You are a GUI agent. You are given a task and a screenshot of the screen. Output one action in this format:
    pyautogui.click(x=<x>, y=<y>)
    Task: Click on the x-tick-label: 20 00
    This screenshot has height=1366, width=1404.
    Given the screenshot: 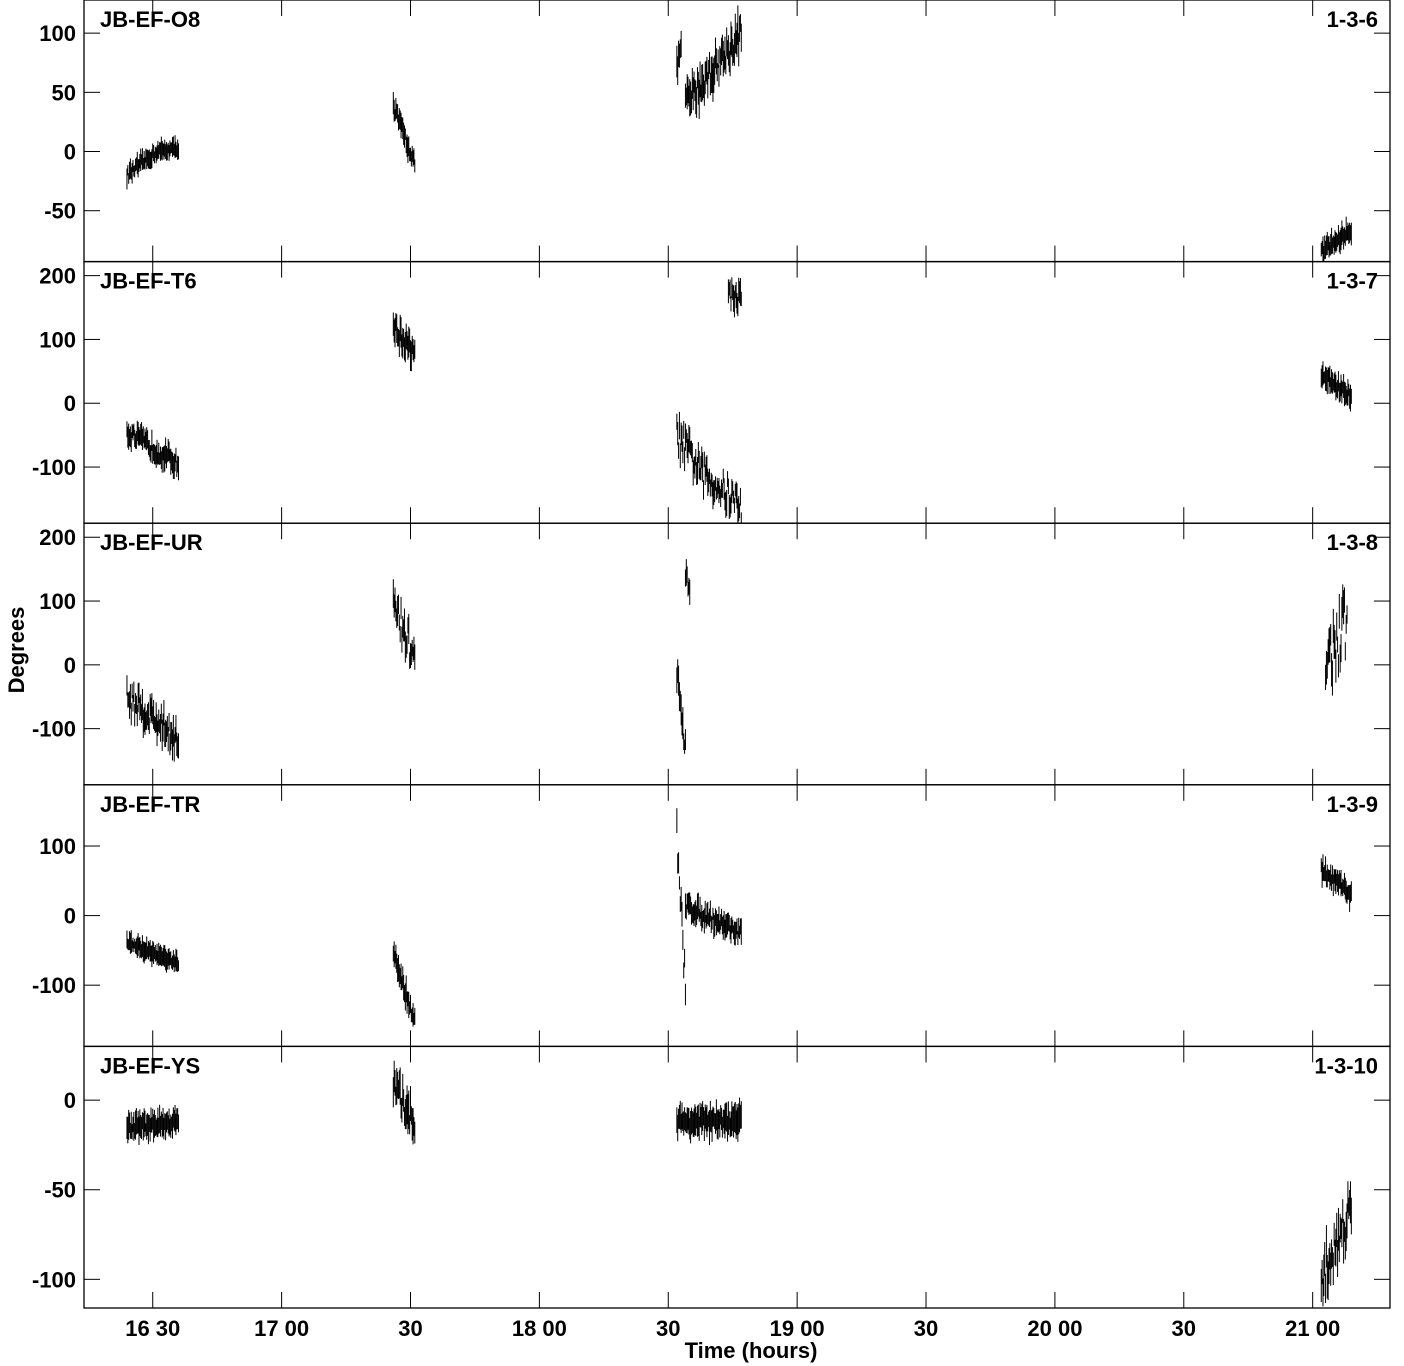 What is the action you would take?
    pyautogui.click(x=1054, y=1328)
    